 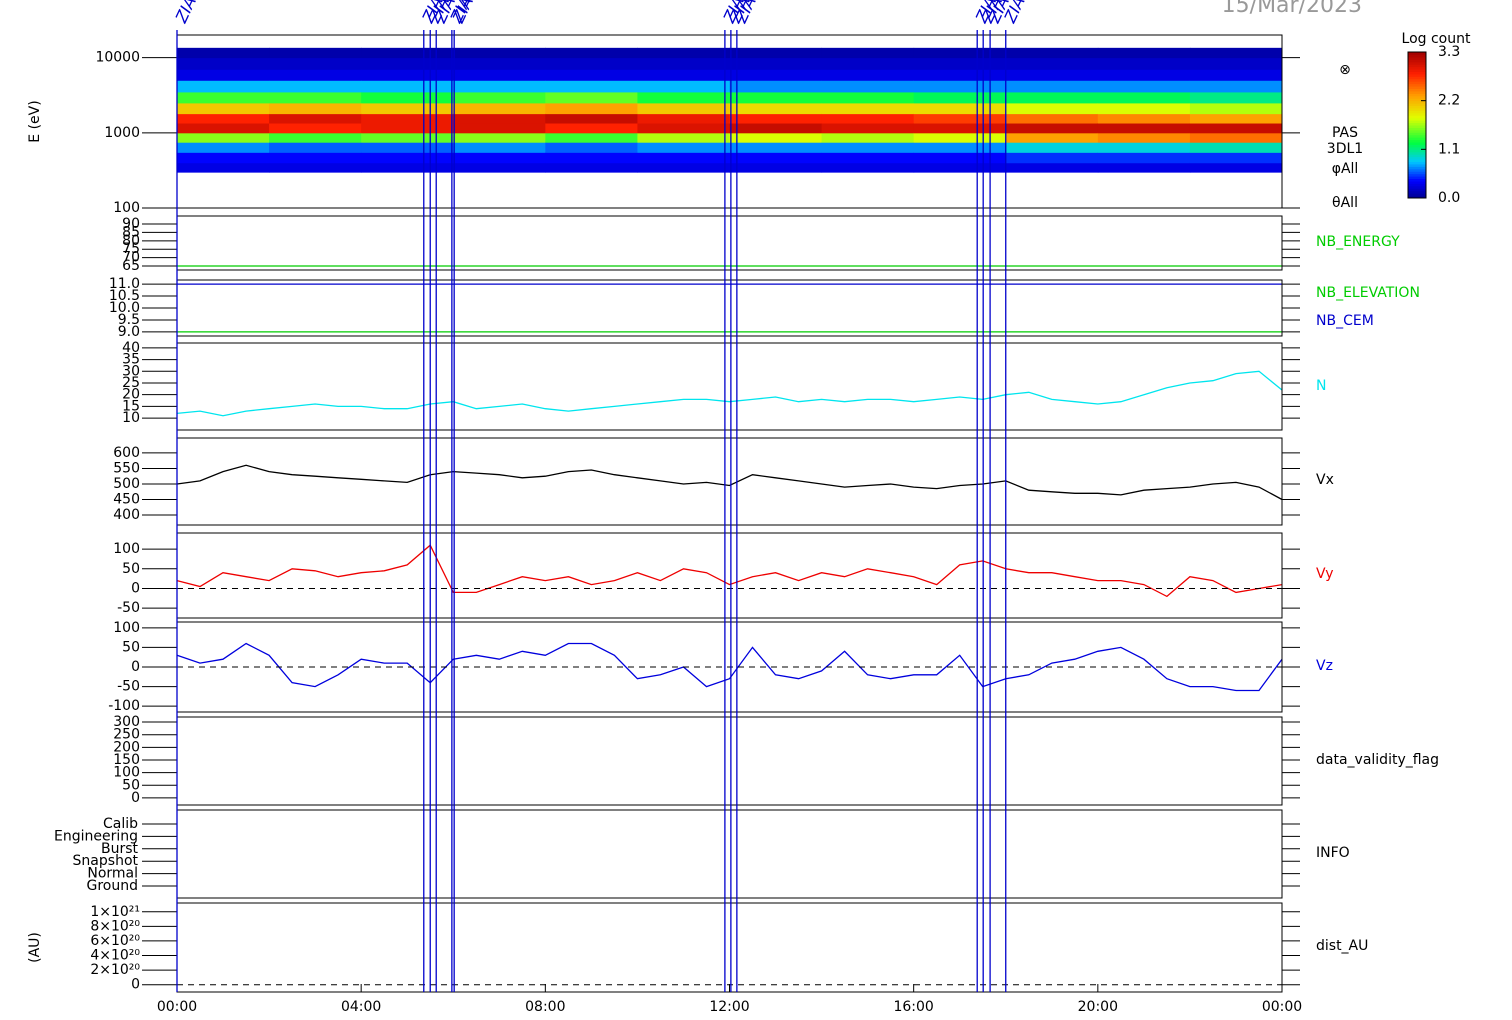 What do you see at coordinates (1449, 149) in the screenshot?
I see `colorbar-tick-label: 1.1` at bounding box center [1449, 149].